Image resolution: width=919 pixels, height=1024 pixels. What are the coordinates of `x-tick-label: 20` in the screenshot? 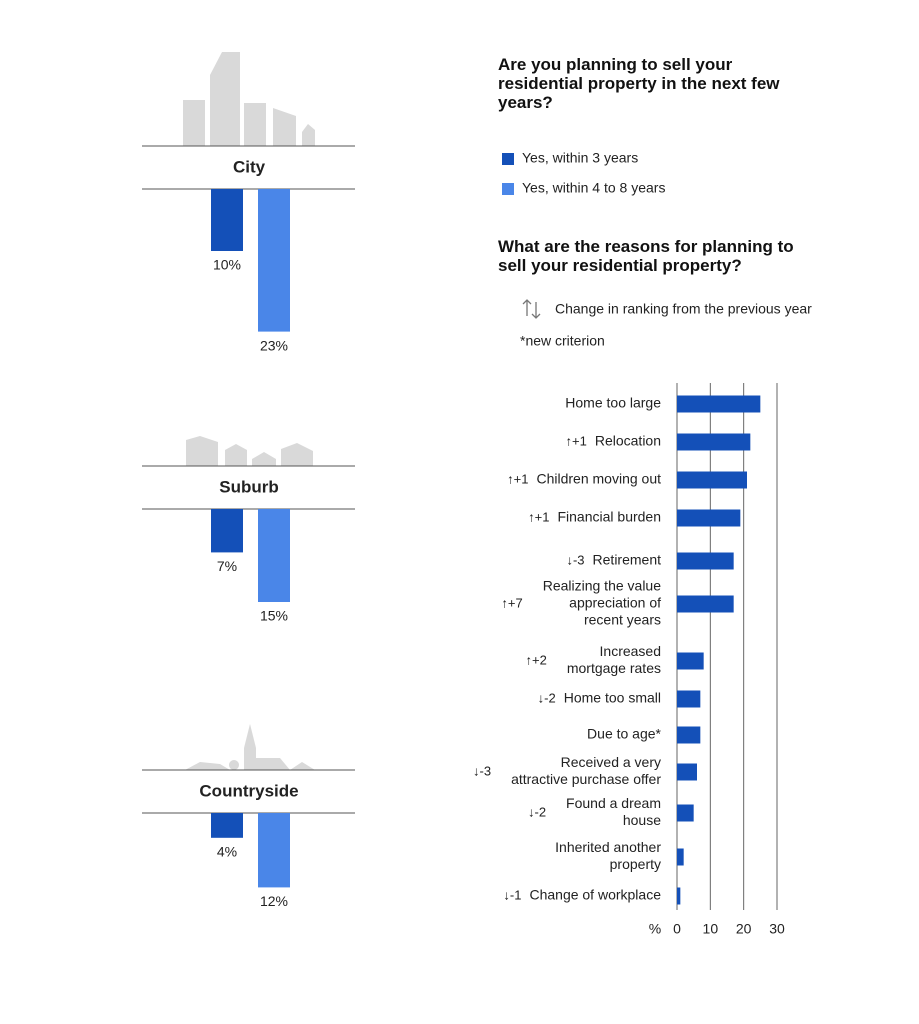 It's located at (744, 929).